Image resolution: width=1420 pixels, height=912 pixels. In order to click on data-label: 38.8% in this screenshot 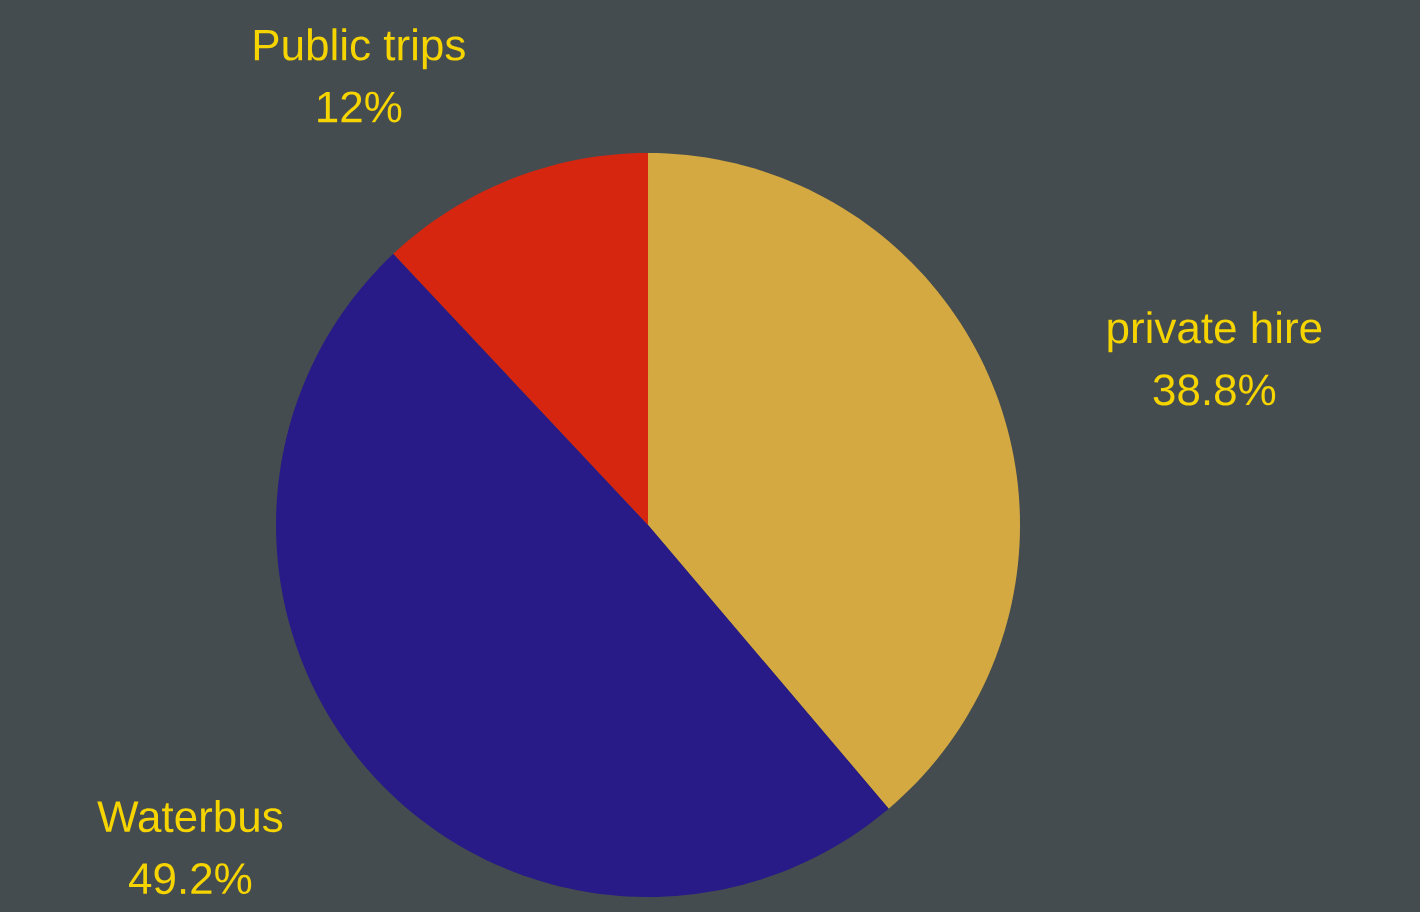, I will do `click(1214, 390)`.